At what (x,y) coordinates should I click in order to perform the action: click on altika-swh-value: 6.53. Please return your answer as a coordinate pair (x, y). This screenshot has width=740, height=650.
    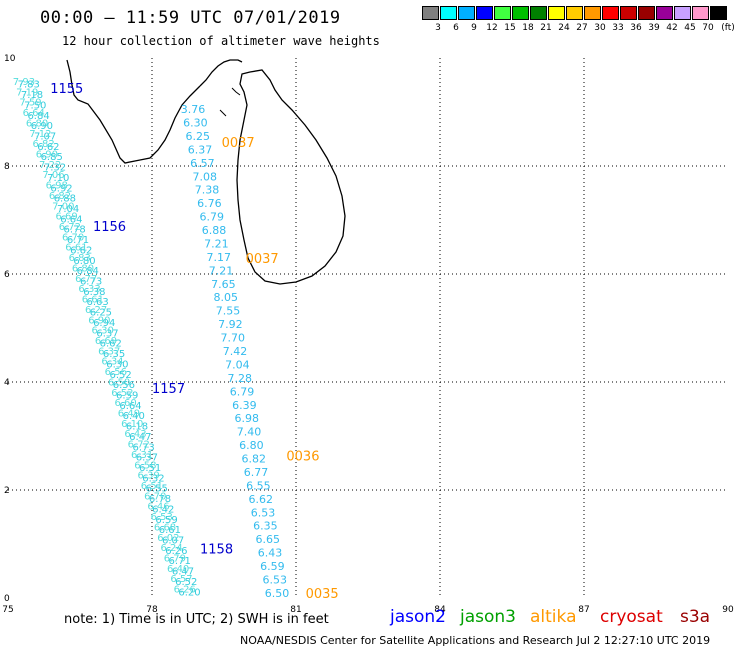
    Looking at the image, I should click on (263, 512).